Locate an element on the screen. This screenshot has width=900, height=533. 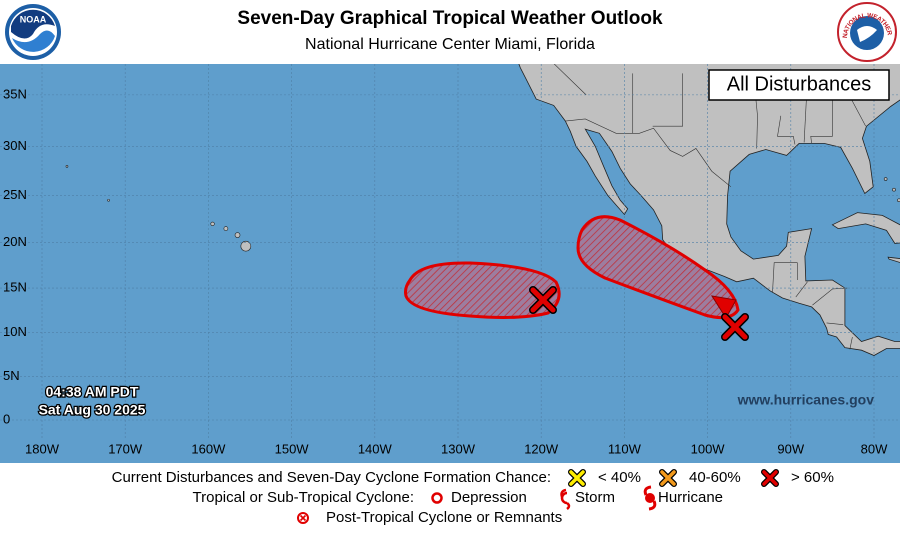
noaa-text: NOAA is located at coordinates (33, 19).